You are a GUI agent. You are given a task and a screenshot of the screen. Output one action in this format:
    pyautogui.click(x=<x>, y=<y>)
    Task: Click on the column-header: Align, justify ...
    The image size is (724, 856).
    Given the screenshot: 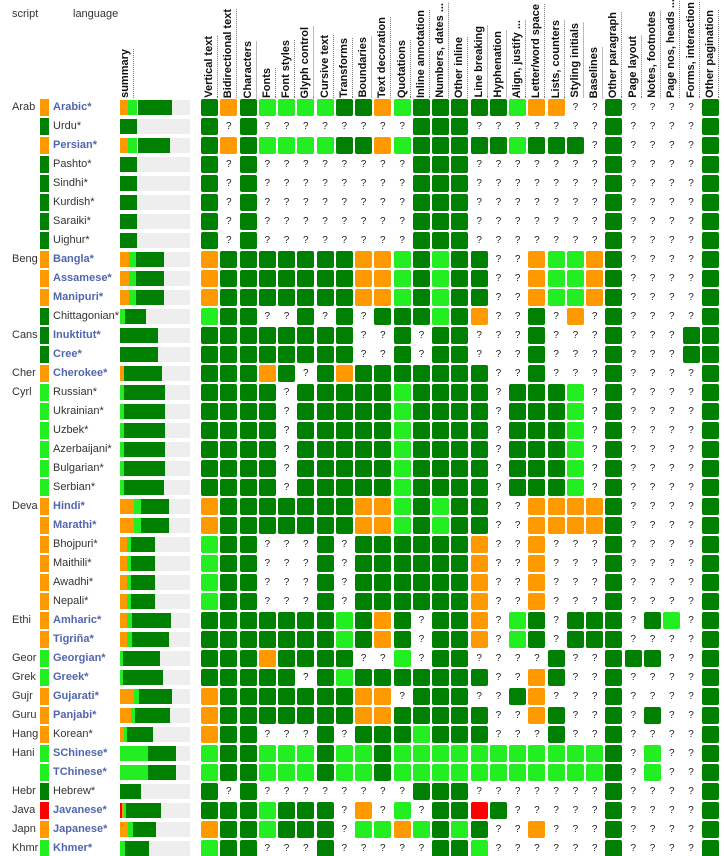 What is the action you would take?
    pyautogui.click(x=518, y=58)
    